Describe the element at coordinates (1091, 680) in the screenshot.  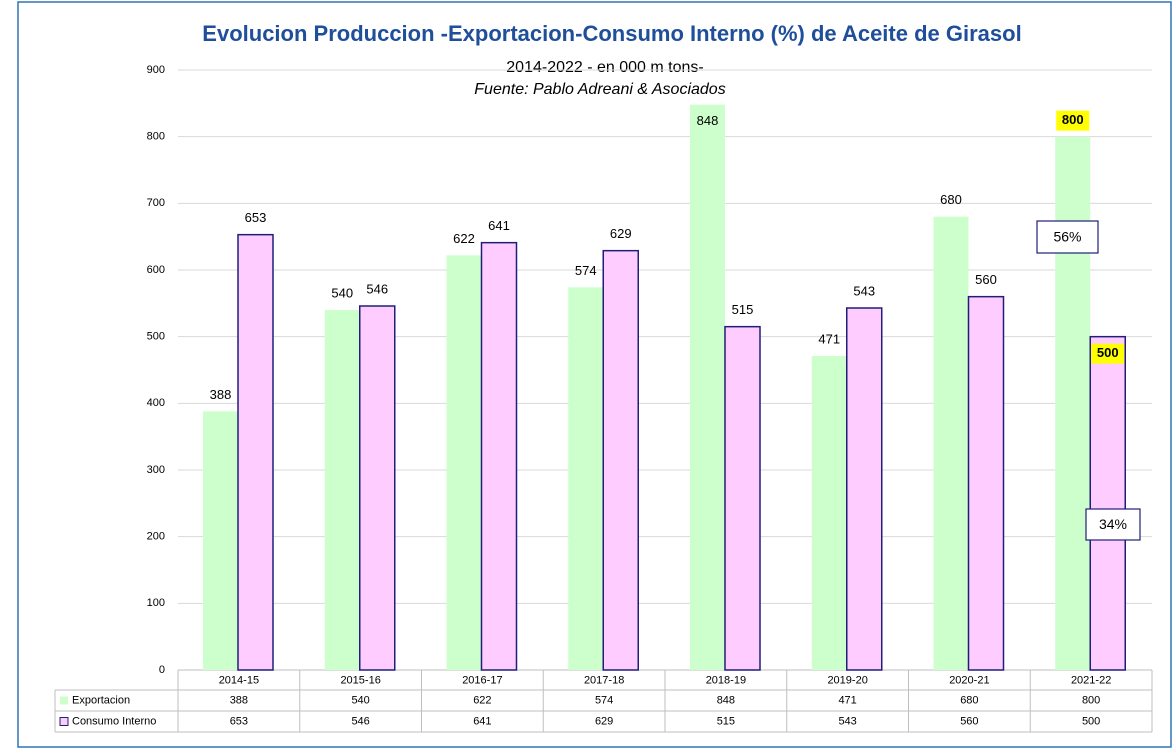
I see `x-tick-label: 2021-22` at that location.